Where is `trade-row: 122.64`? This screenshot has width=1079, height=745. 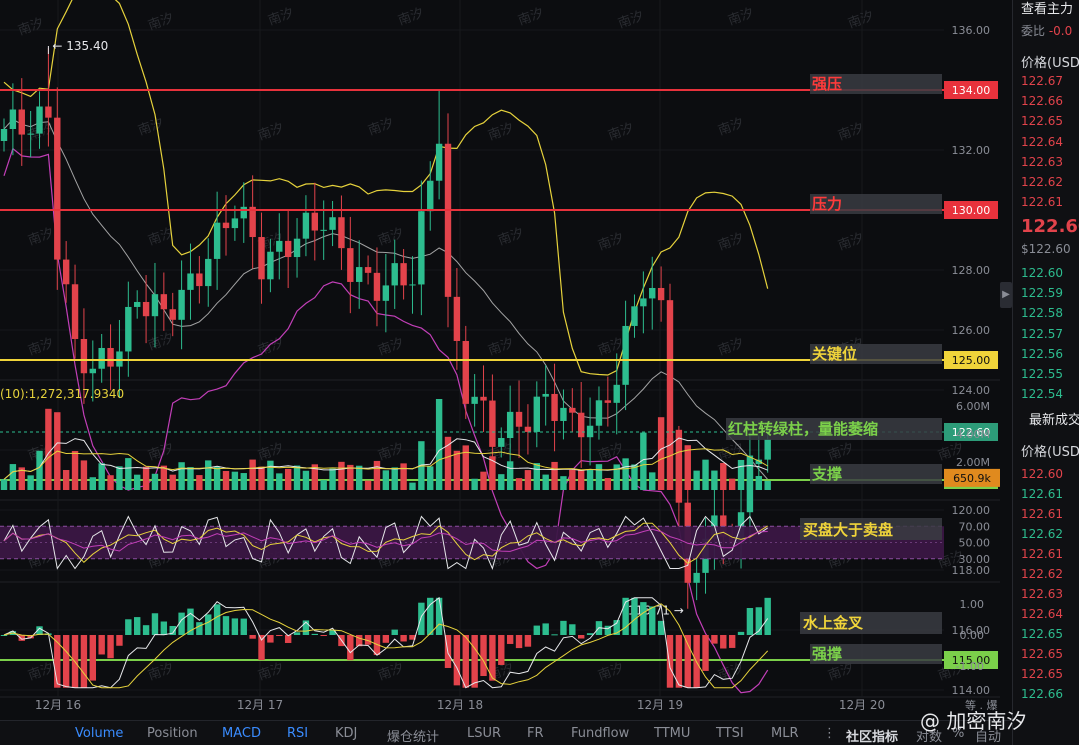
trade-row: 122.64 is located at coordinates (1042, 614).